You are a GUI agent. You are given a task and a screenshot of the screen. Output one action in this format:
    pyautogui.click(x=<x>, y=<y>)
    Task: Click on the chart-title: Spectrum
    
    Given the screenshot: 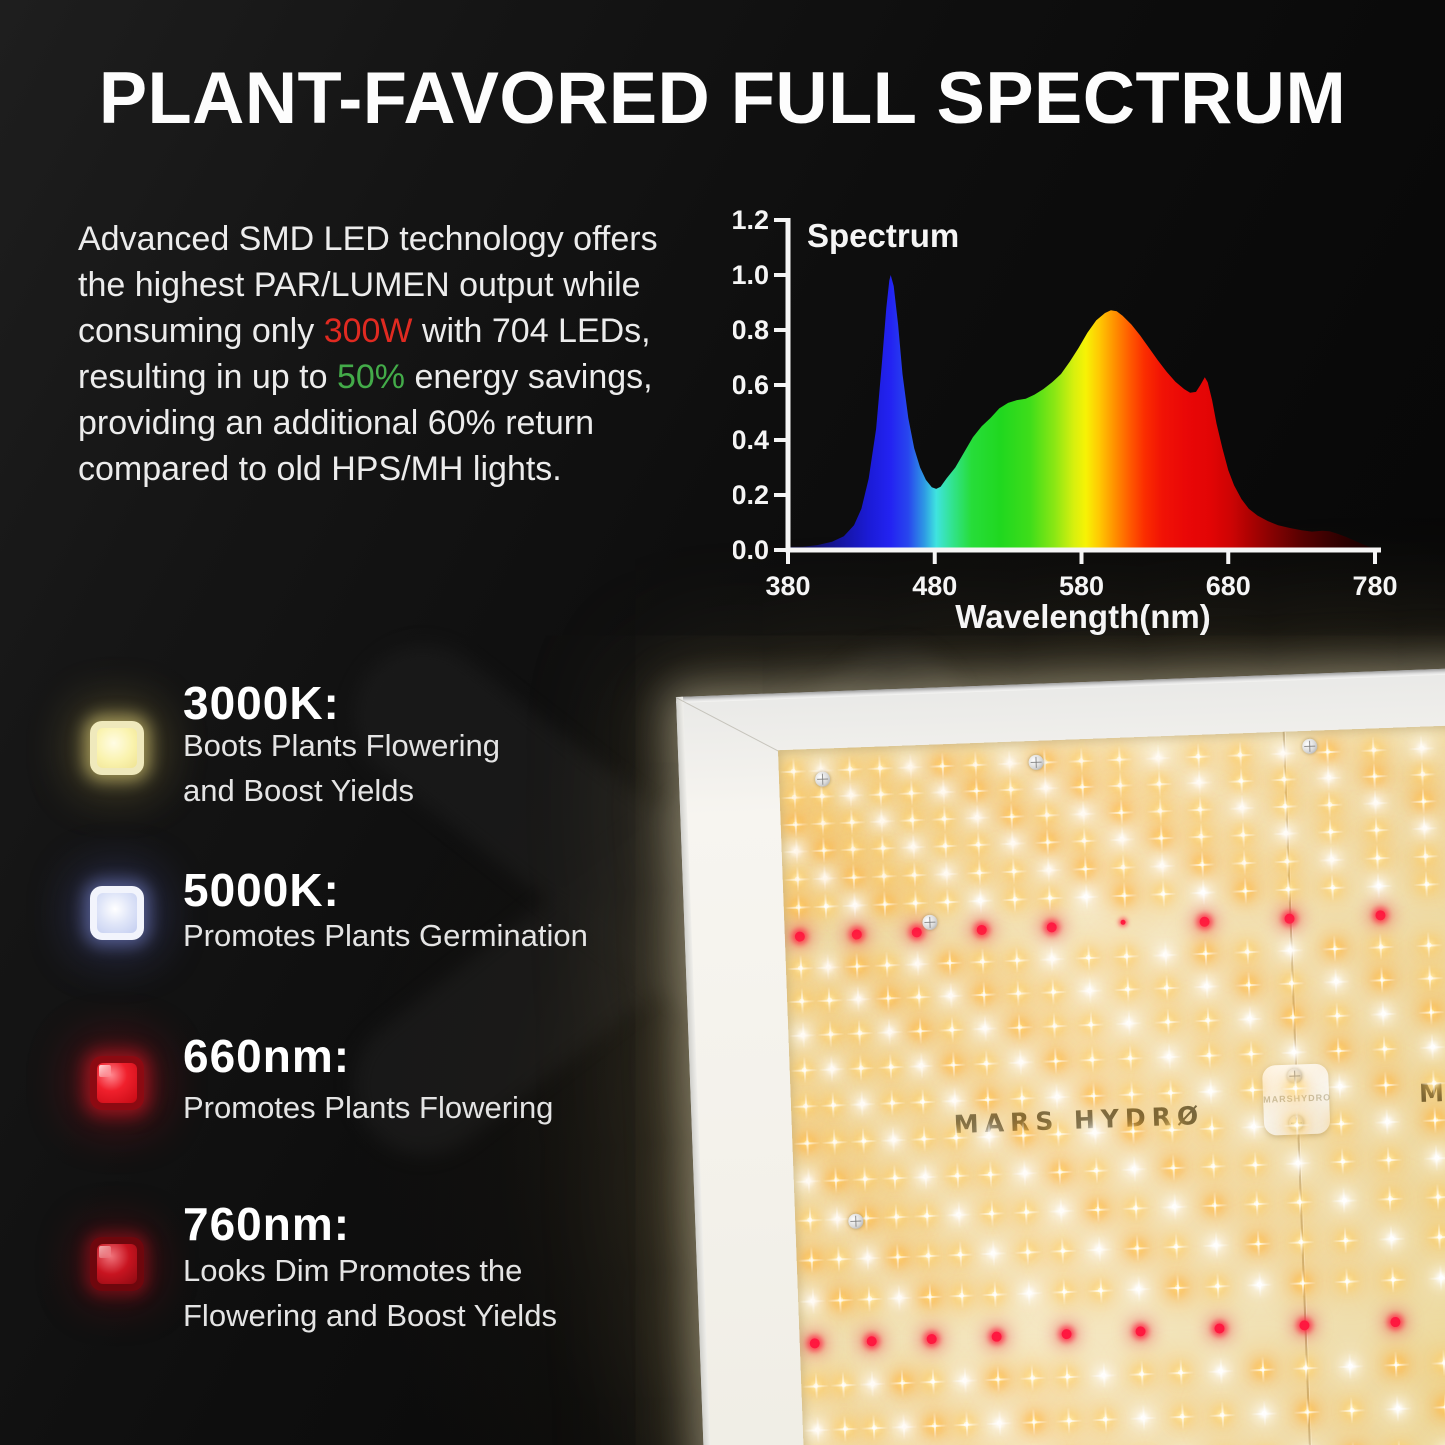 What is the action you would take?
    pyautogui.click(x=883, y=235)
    